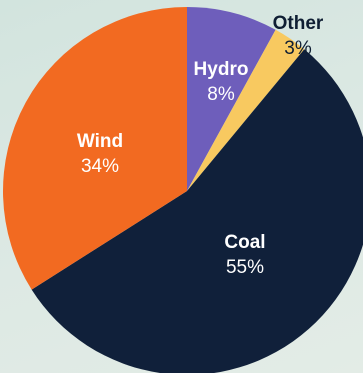 The height and width of the screenshot is (373, 363). What do you see at coordinates (100, 166) in the screenshot?
I see `slice-value-wind: 34%` at bounding box center [100, 166].